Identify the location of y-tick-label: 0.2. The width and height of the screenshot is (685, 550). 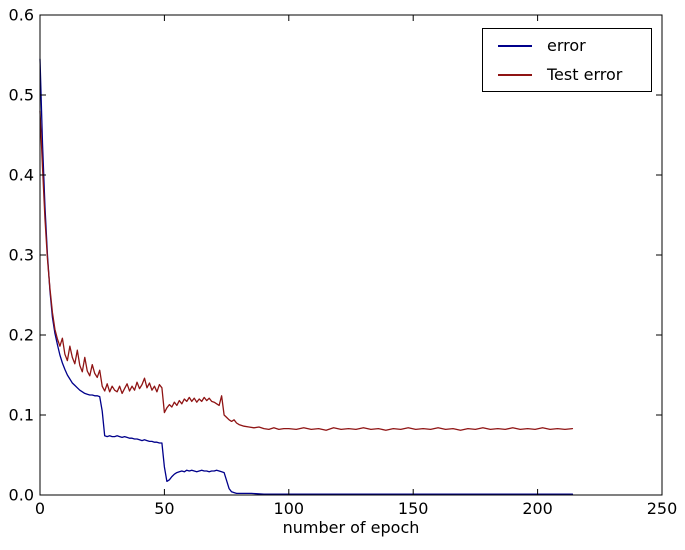
(21, 335).